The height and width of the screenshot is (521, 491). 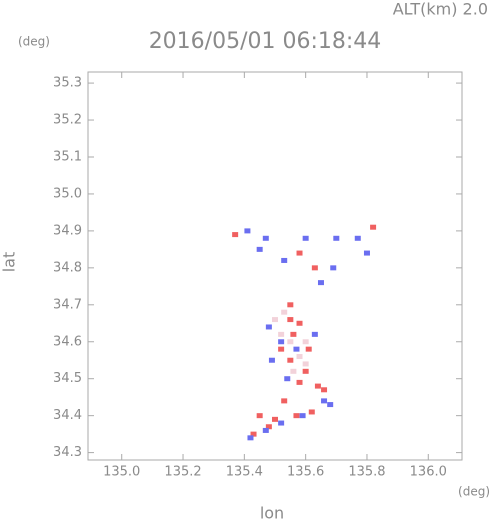 What do you see at coordinates (67, 156) in the screenshot?
I see `y-tick-label: 35.1` at bounding box center [67, 156].